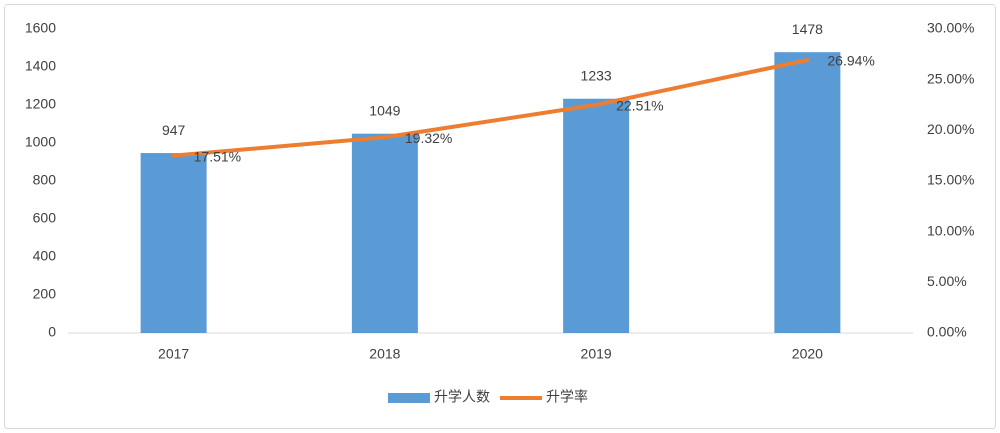  I want to click on legend-swatch, so click(409, 398).